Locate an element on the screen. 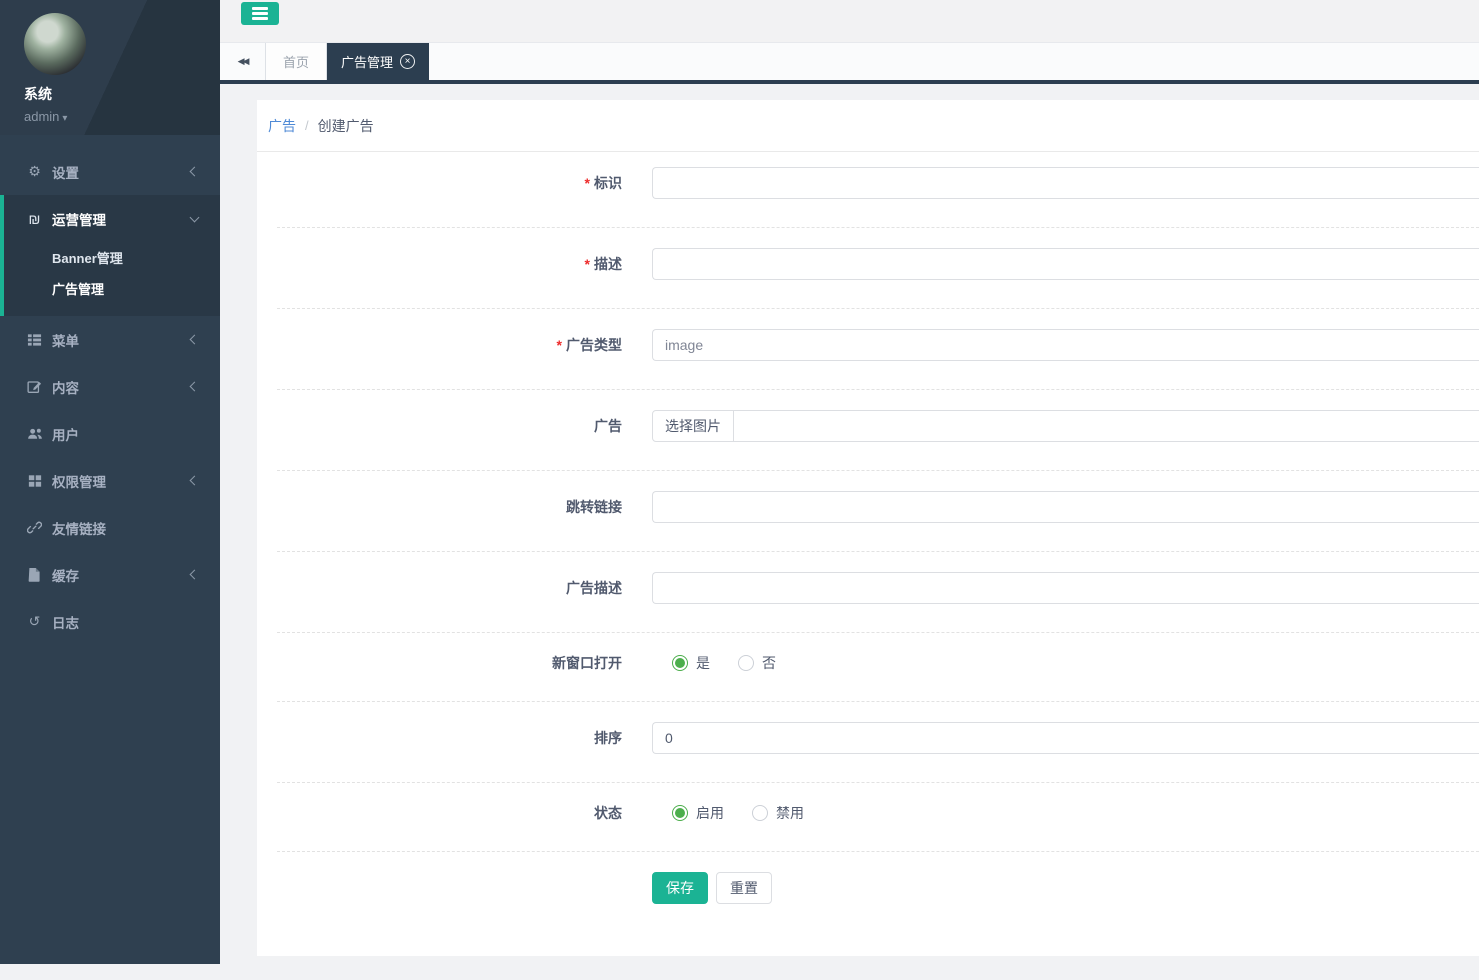  users-icon is located at coordinates (34, 433).